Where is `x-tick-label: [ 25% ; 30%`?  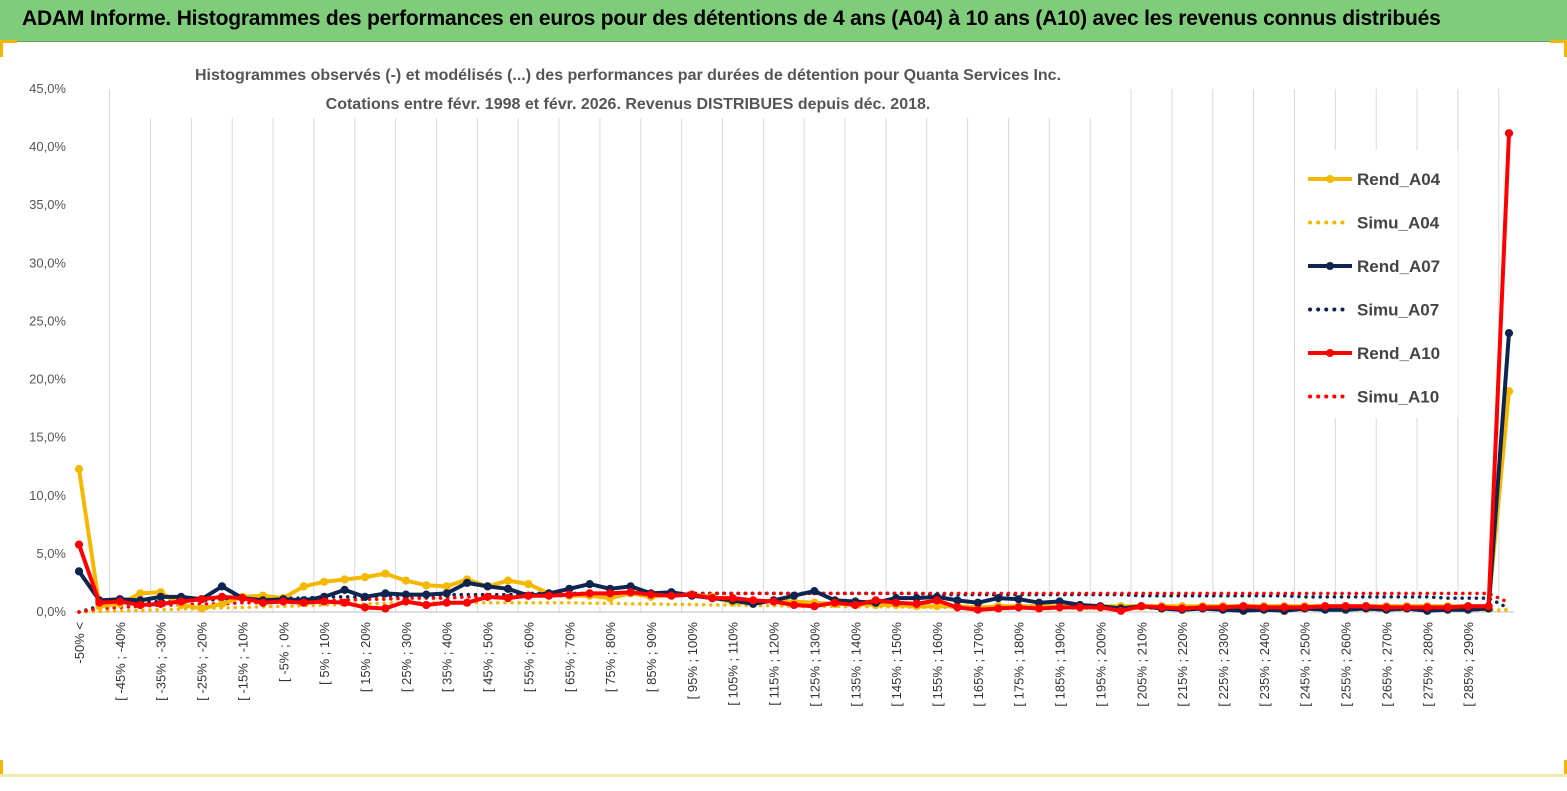
x-tick-label: [ 25% ; 30% is located at coordinates (406, 657).